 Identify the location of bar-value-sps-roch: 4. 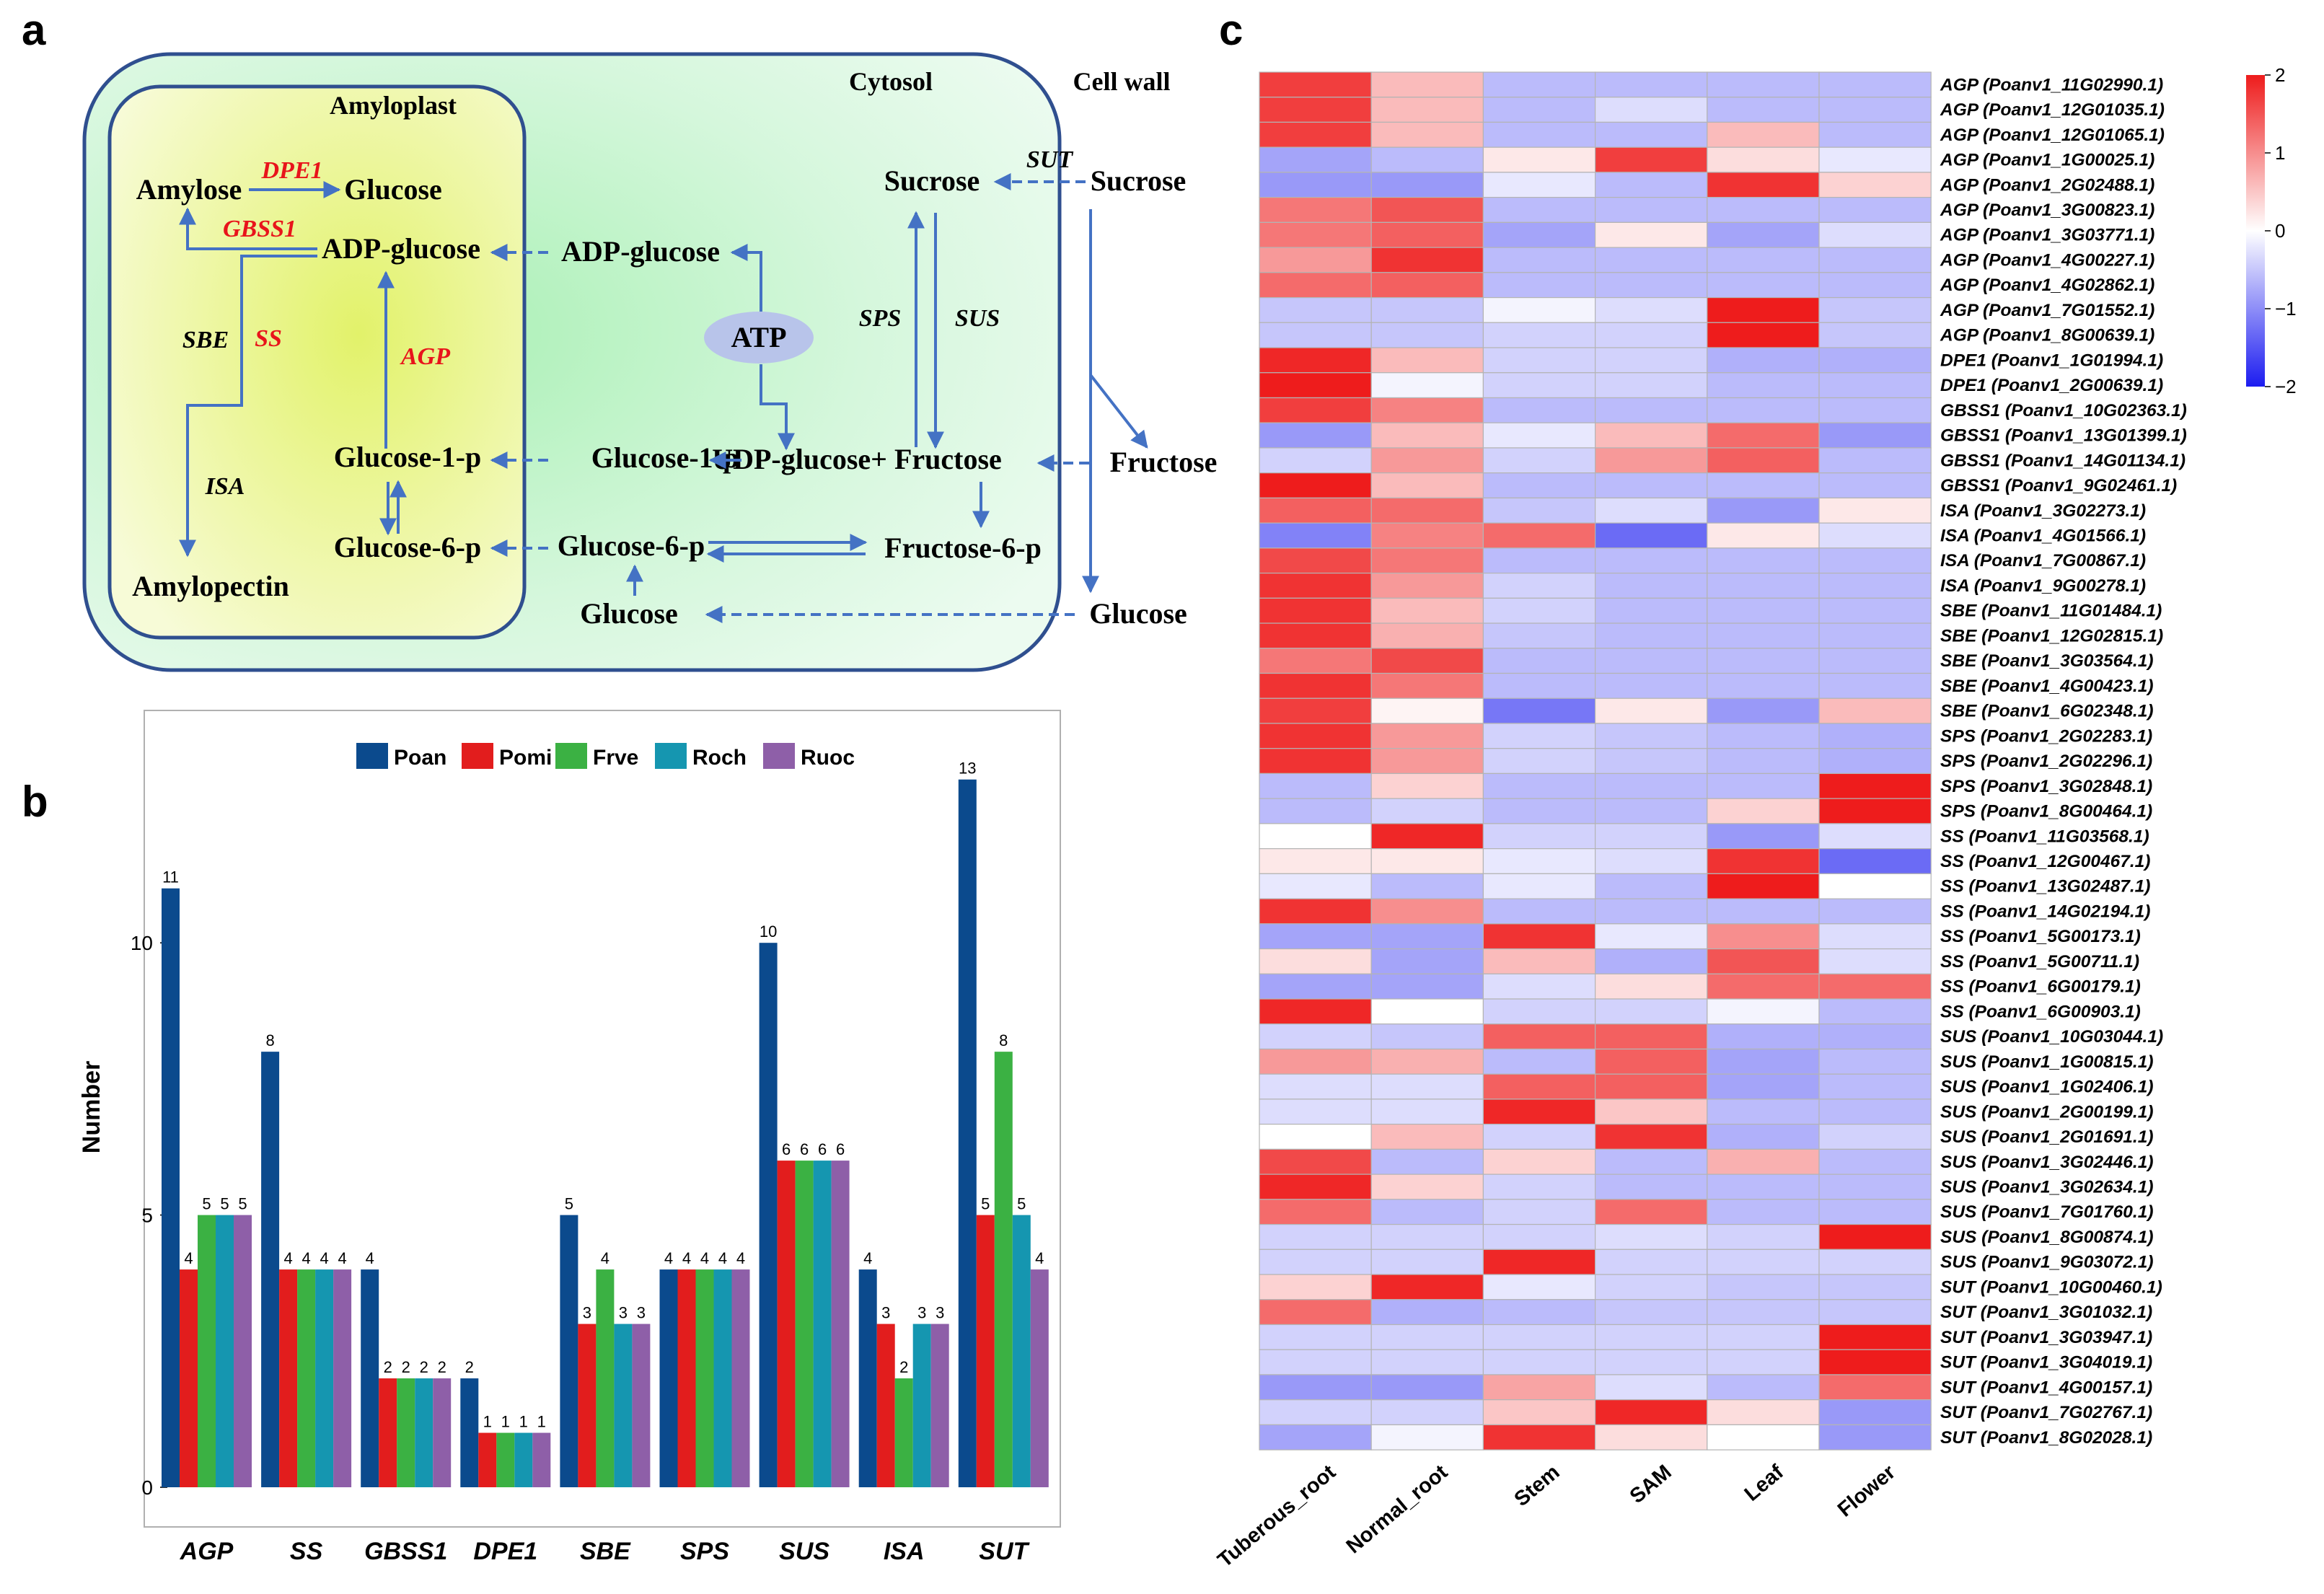
(722, 1258).